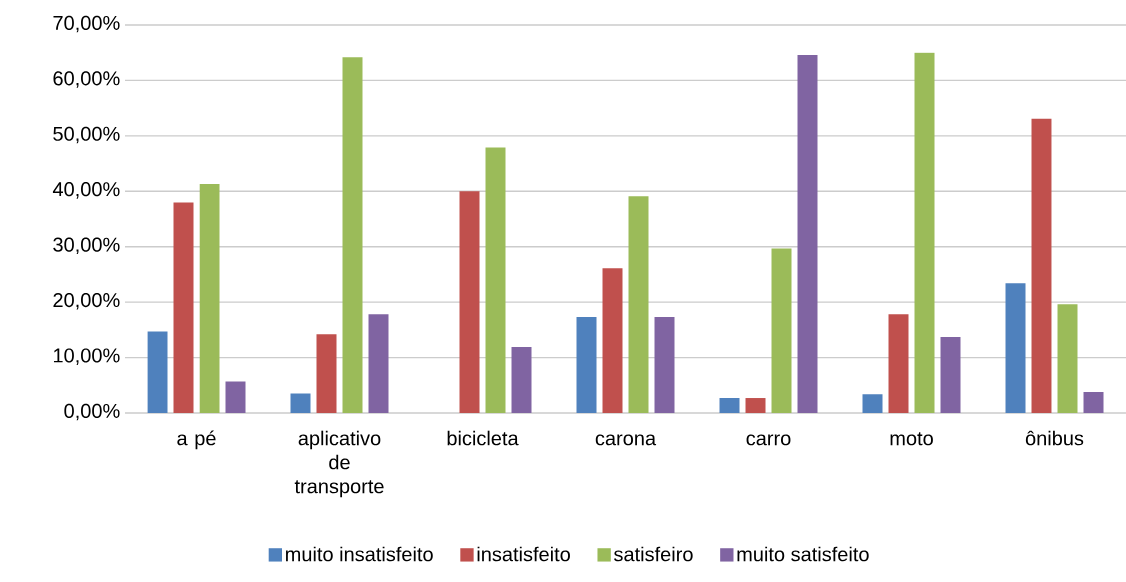 Image resolution: width=1126 pixels, height=582 pixels. Describe the element at coordinates (86, 190) in the screenshot. I see `y-tick-label: 40,00%` at that location.